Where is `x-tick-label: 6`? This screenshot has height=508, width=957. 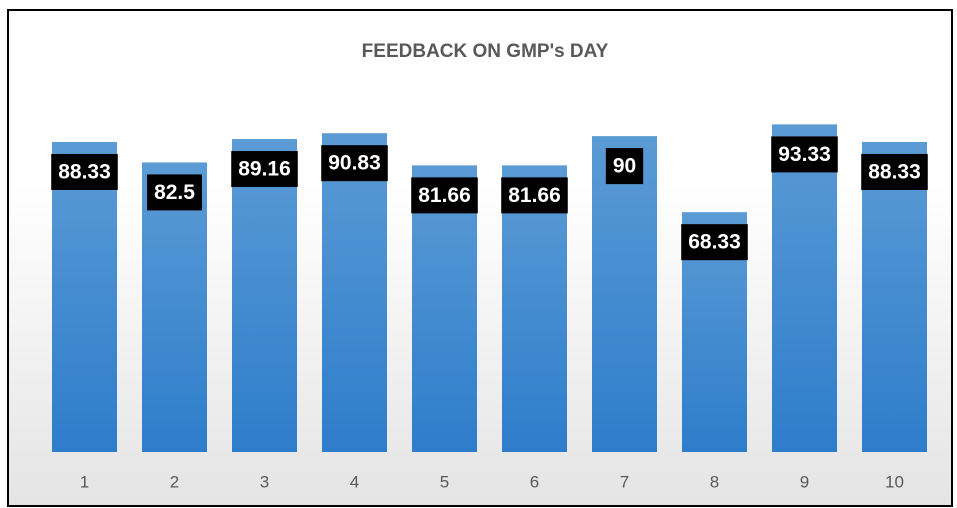 x-tick-label: 6 is located at coordinates (534, 481).